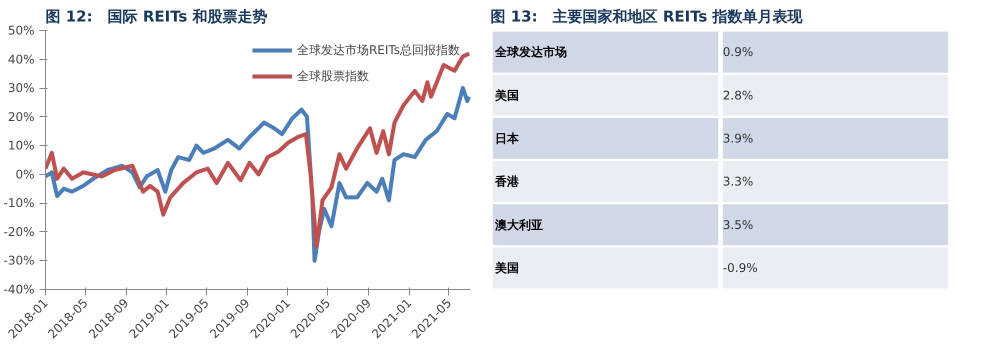 This screenshot has width=983, height=348. Describe the element at coordinates (332, 76) in the screenshot. I see `legend-label: 全球股票指数` at that location.